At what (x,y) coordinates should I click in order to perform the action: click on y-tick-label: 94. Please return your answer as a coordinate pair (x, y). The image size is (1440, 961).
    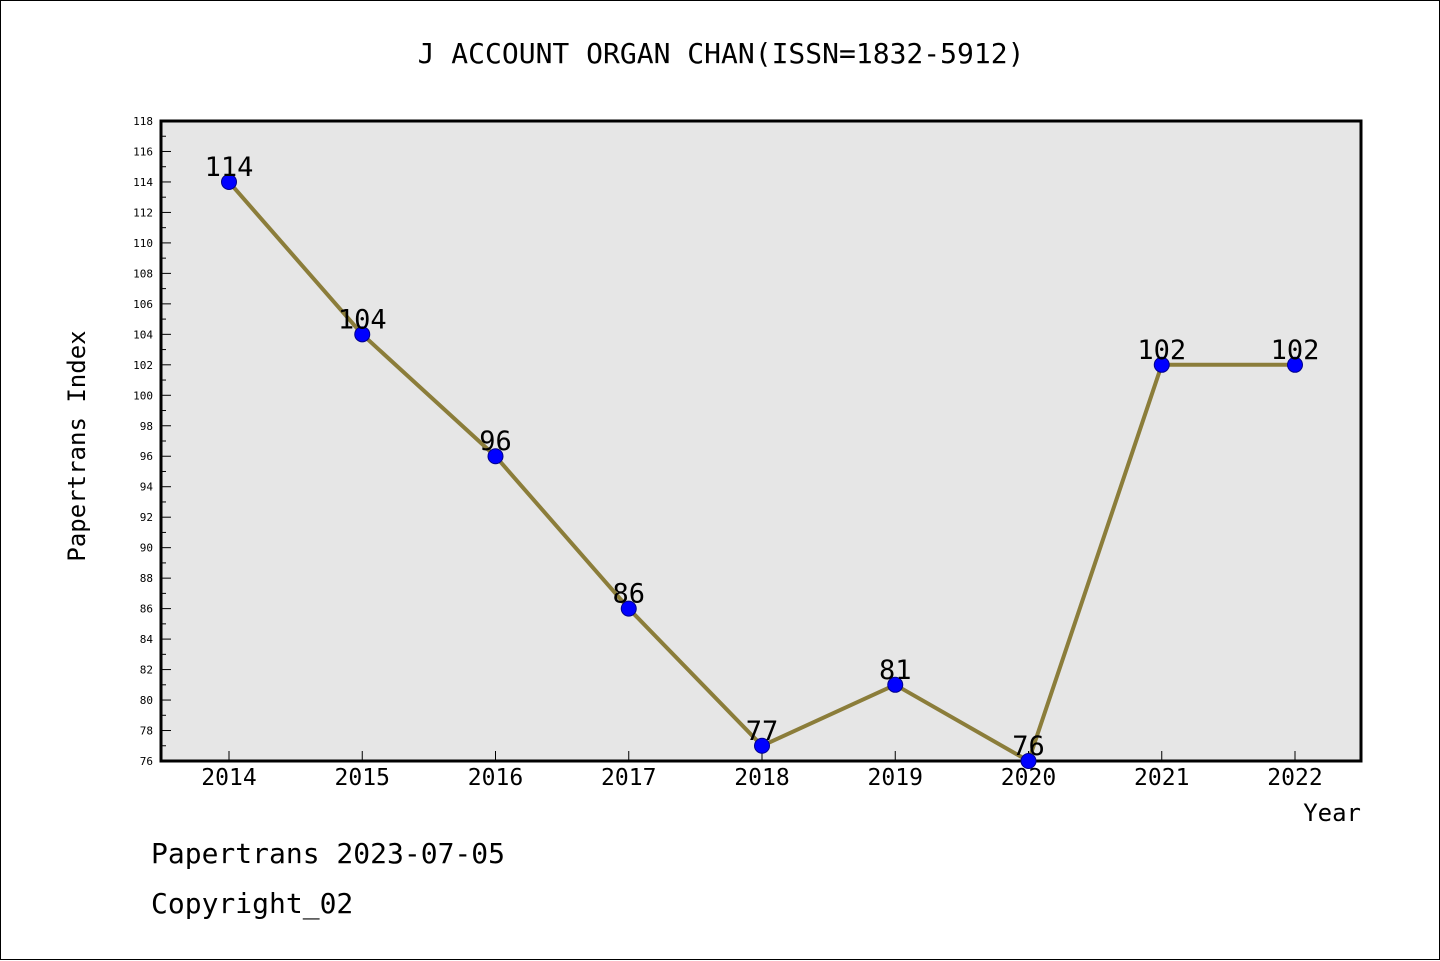
    Looking at the image, I should click on (147, 487).